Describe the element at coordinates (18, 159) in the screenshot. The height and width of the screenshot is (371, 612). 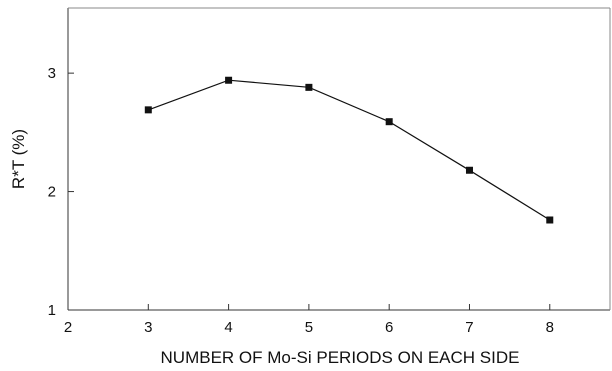
I see `y-axis-title: R*T (%)` at that location.